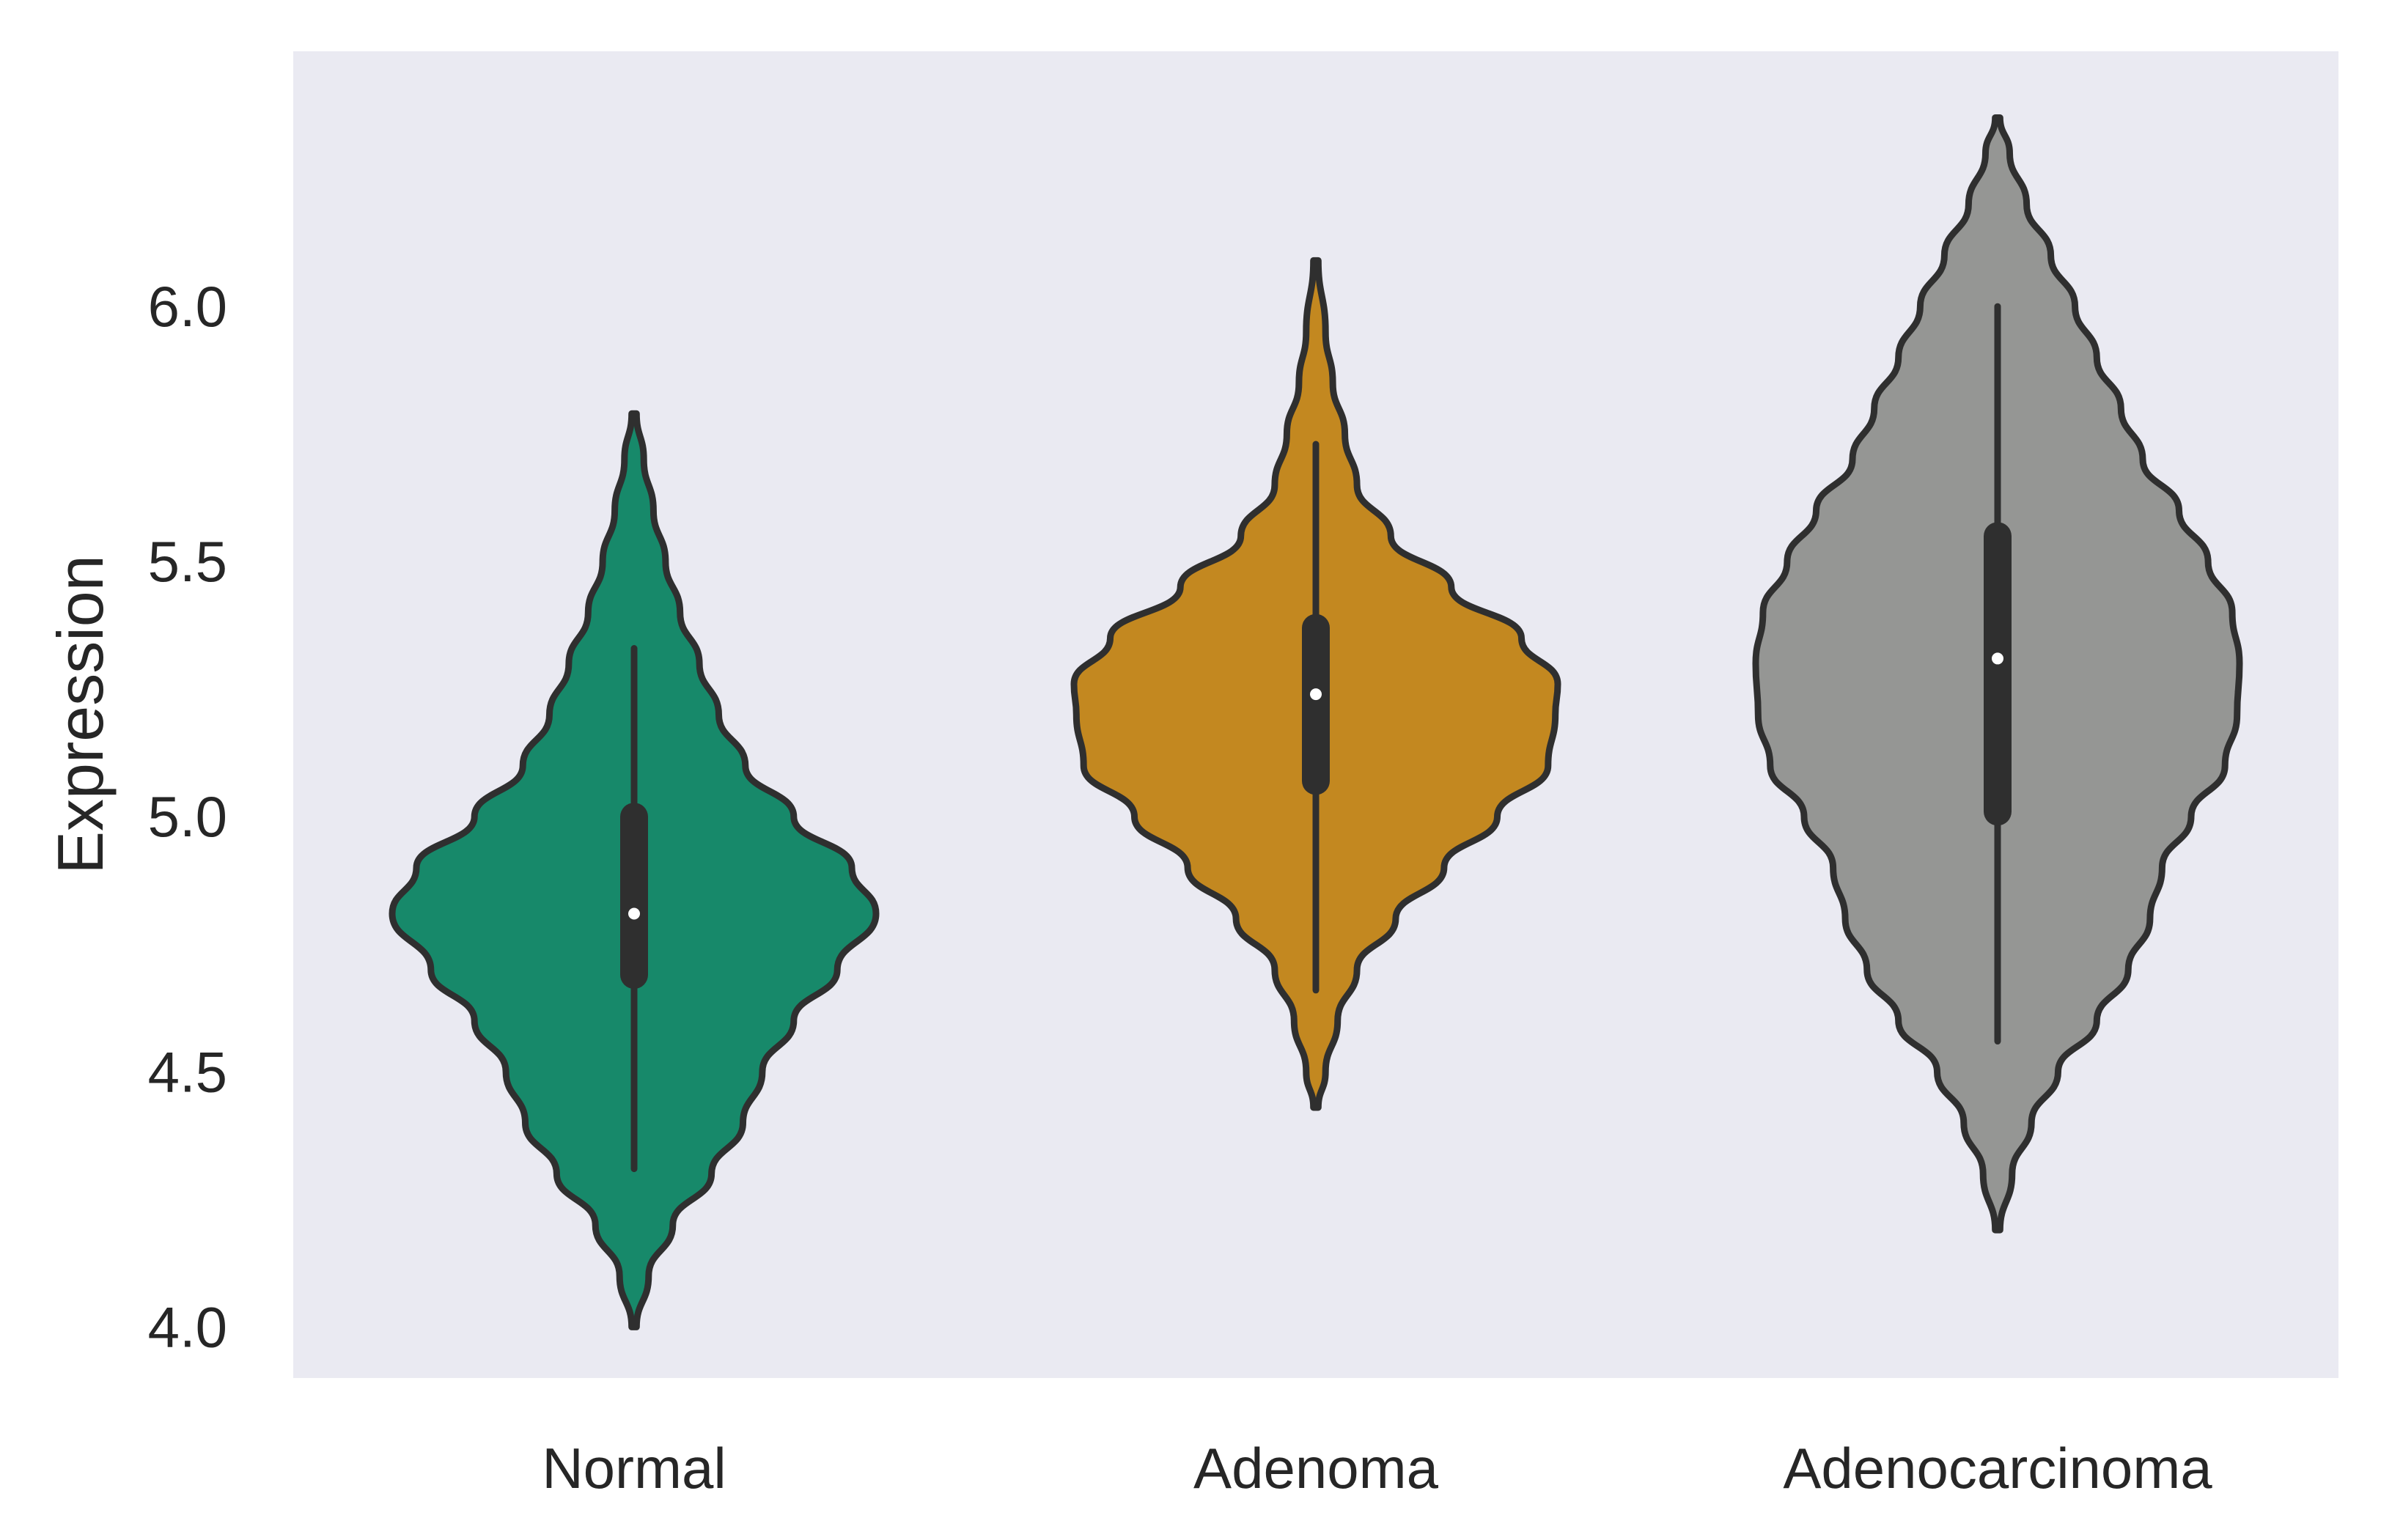  Describe the element at coordinates (1997, 1468) in the screenshot. I see `x-tick-label: Adenocarcinoma` at that location.